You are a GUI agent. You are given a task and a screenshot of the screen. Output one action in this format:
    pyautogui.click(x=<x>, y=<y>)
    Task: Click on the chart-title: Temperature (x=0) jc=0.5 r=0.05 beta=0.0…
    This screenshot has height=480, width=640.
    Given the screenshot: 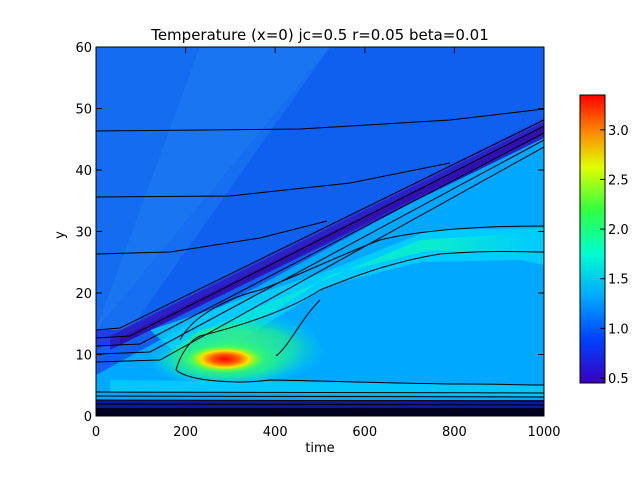 What is the action you would take?
    pyautogui.click(x=319, y=35)
    